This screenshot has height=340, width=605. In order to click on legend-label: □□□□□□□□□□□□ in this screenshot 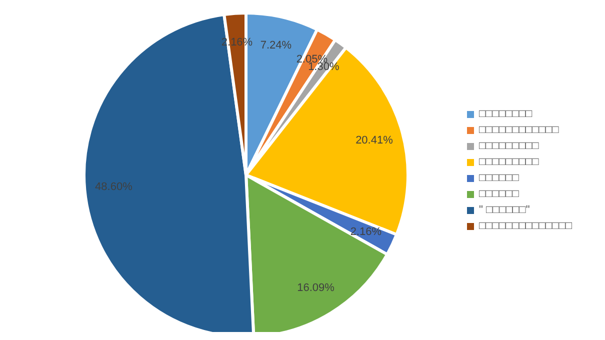, I will do `click(519, 130)`.